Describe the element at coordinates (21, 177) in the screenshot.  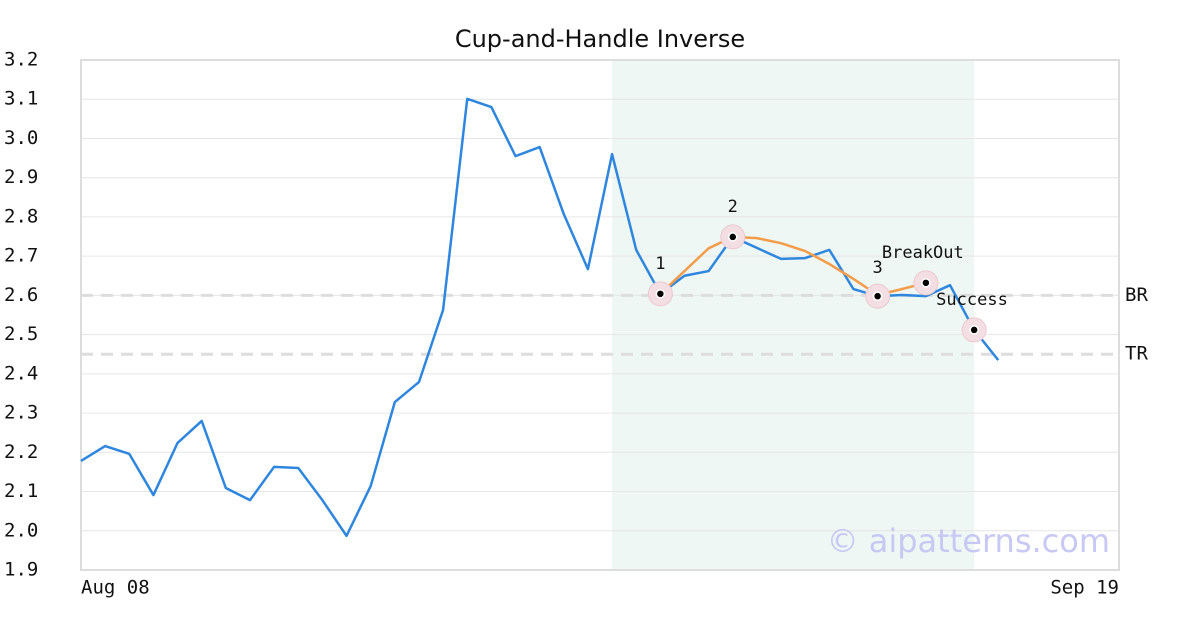
I see `y-tick-label: 2.9` at that location.